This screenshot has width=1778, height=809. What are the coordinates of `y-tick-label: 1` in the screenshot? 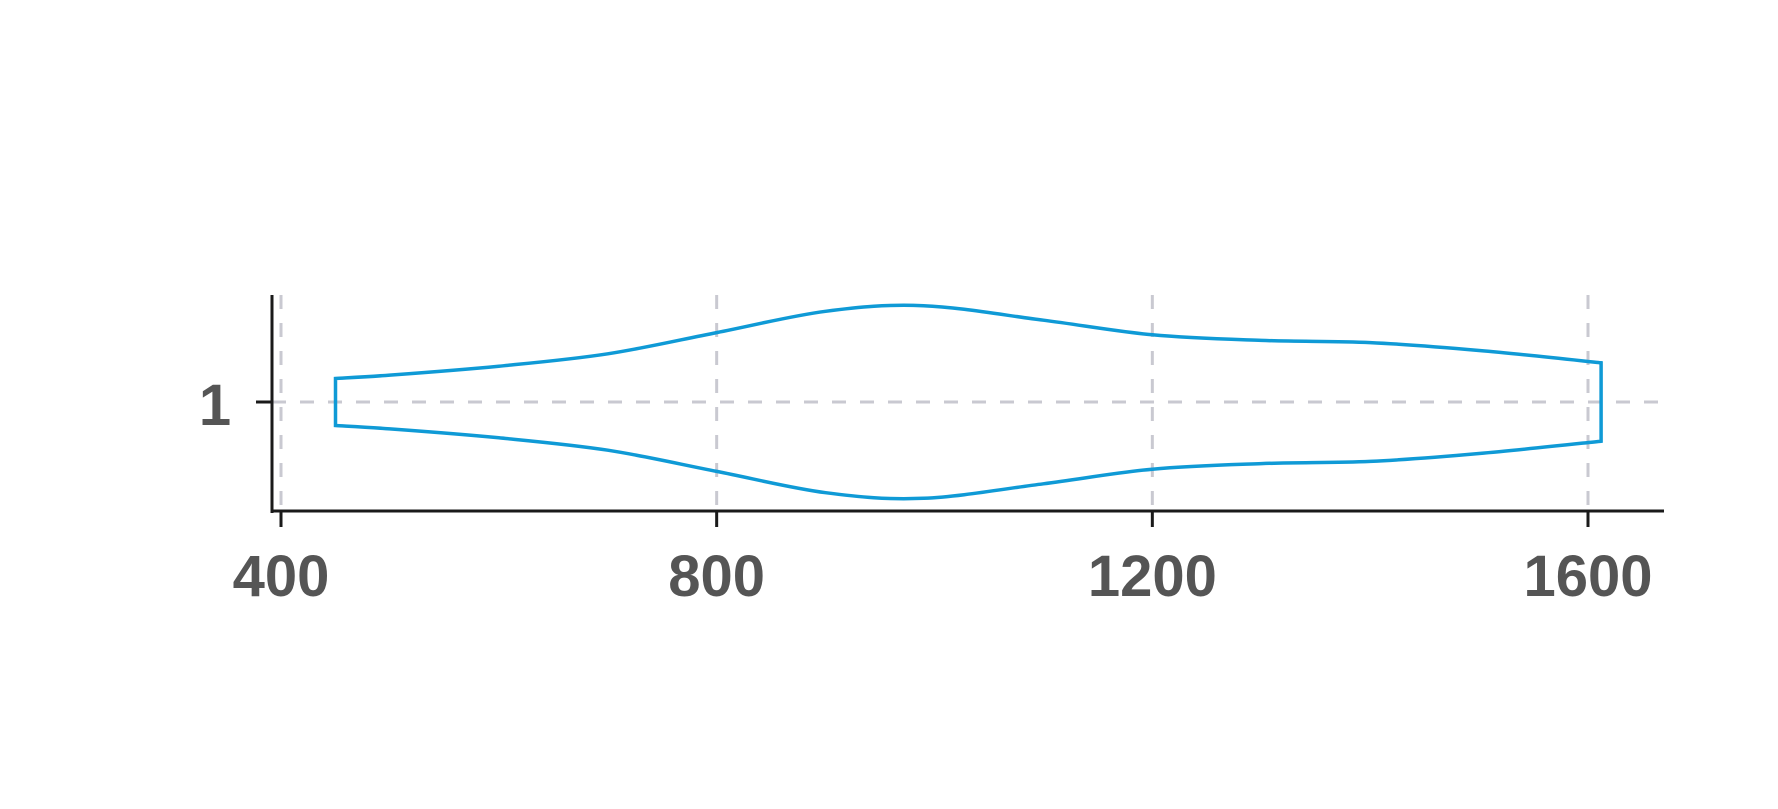 It's located at (215, 405).